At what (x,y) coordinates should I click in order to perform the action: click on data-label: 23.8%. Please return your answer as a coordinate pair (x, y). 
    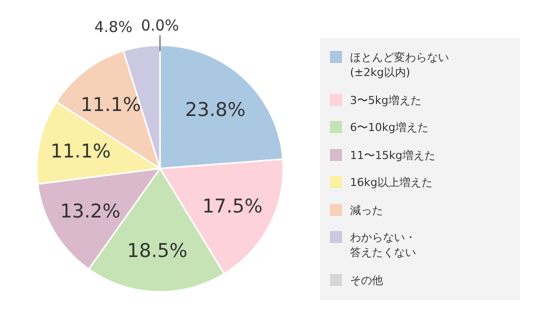
    Looking at the image, I should click on (215, 109).